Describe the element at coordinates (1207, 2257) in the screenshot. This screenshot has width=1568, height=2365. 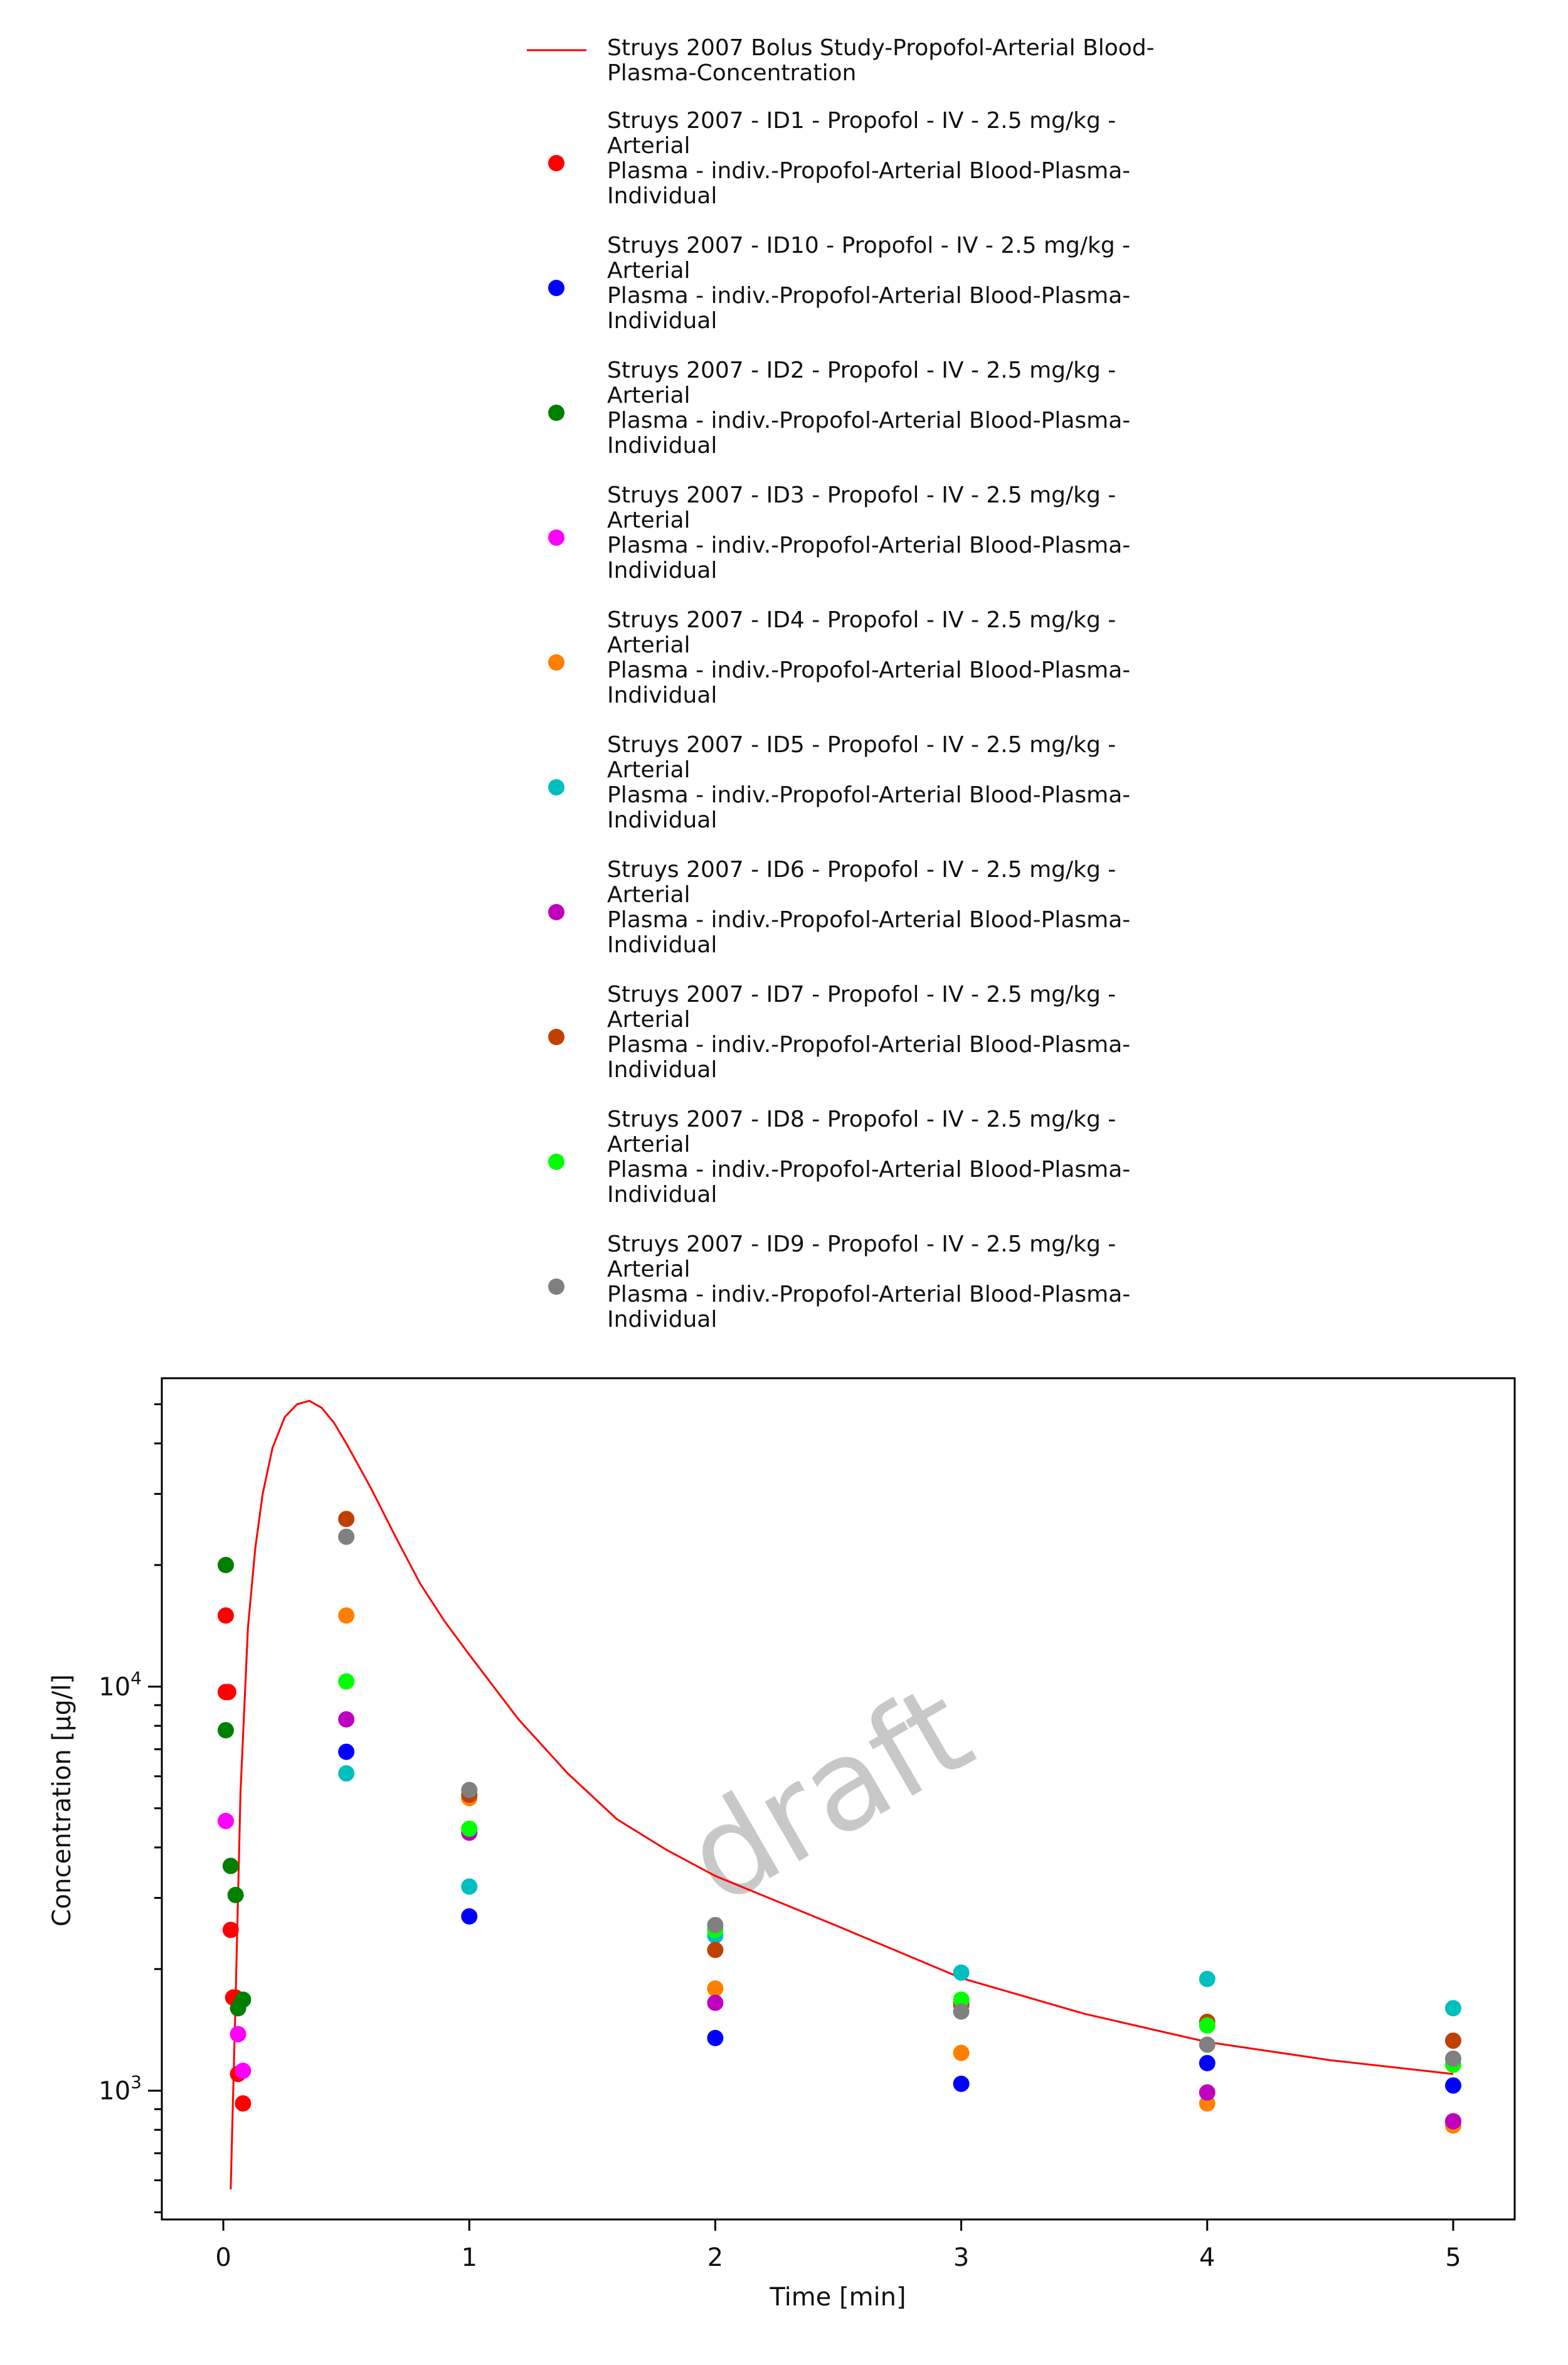
I see `x-tick-label: 4` at that location.